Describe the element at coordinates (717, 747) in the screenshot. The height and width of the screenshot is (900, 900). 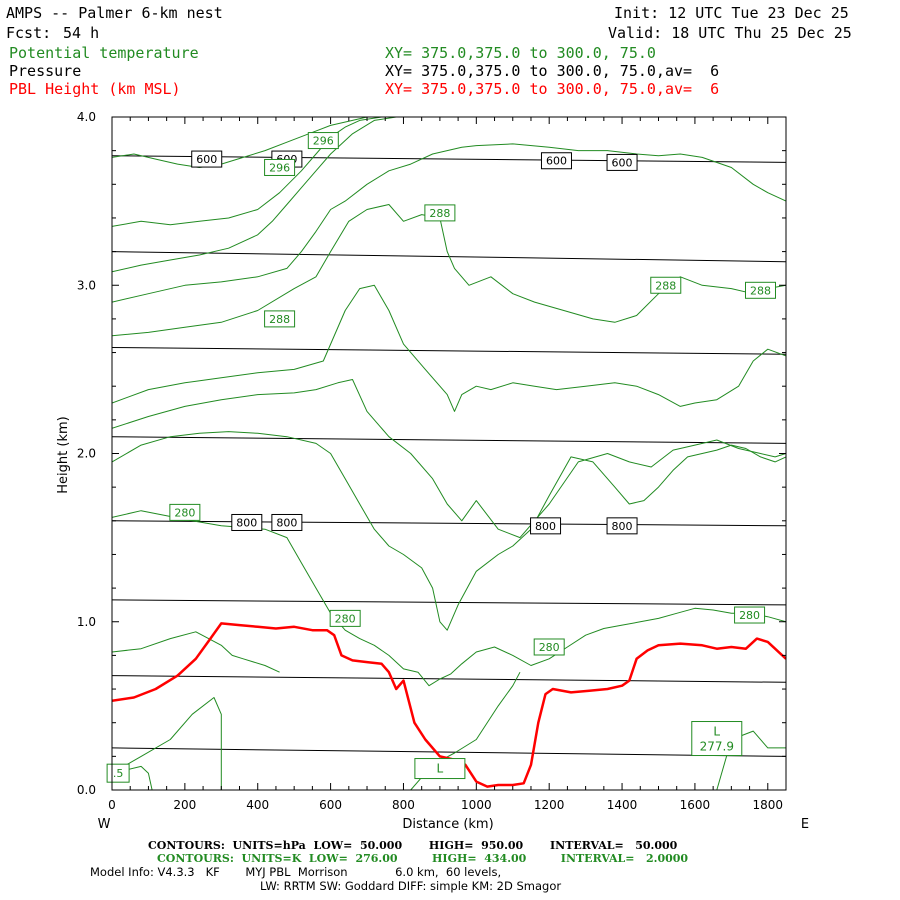
I see `svg-text: 277.9` at that location.